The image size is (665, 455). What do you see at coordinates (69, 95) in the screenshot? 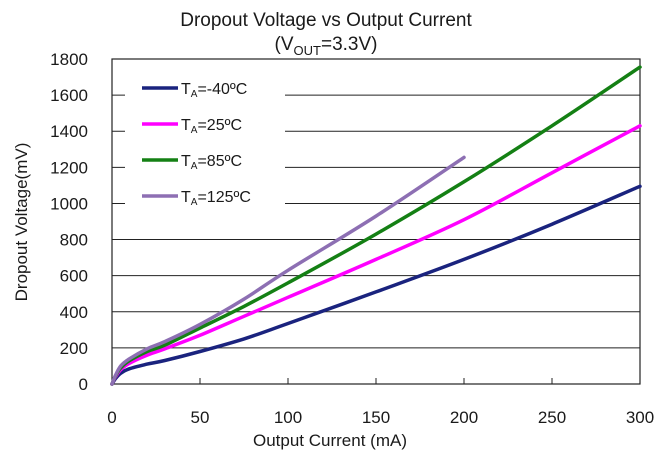
I see `y-tick-label: 1600` at bounding box center [69, 95].